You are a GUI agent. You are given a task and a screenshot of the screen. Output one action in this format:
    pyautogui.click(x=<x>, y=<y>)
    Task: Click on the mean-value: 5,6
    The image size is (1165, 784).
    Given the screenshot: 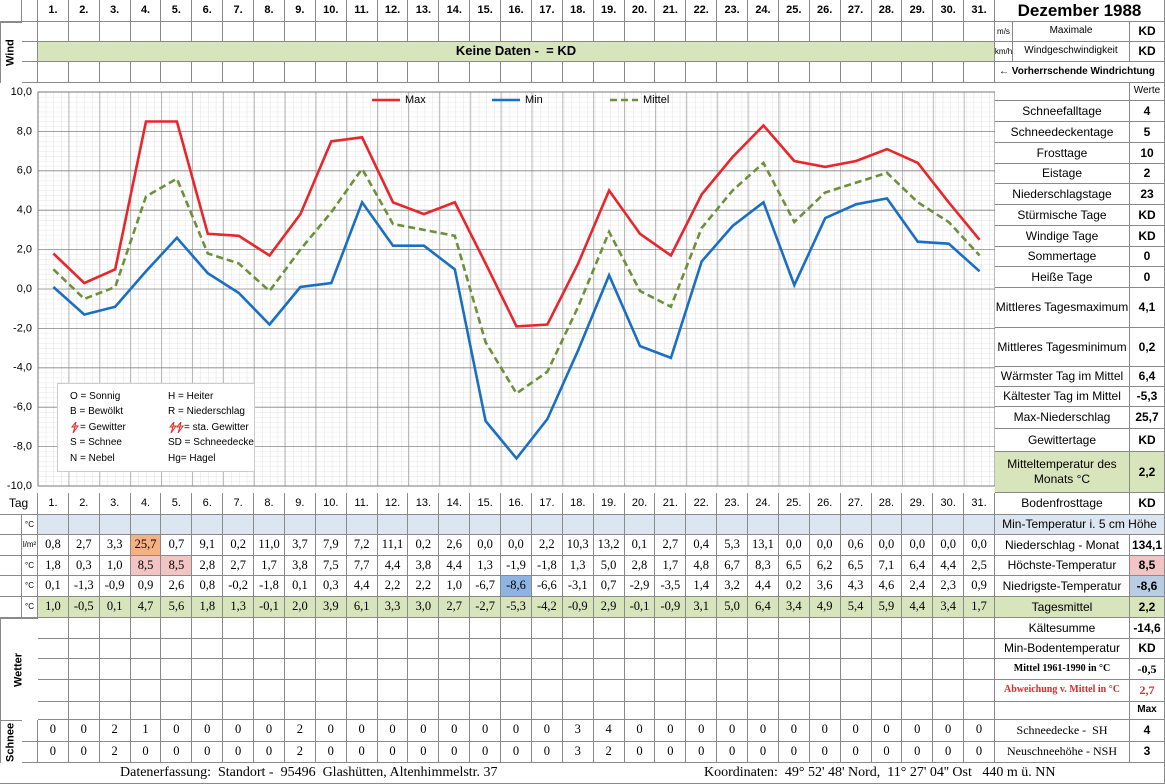 What is the action you would take?
    pyautogui.click(x=177, y=607)
    